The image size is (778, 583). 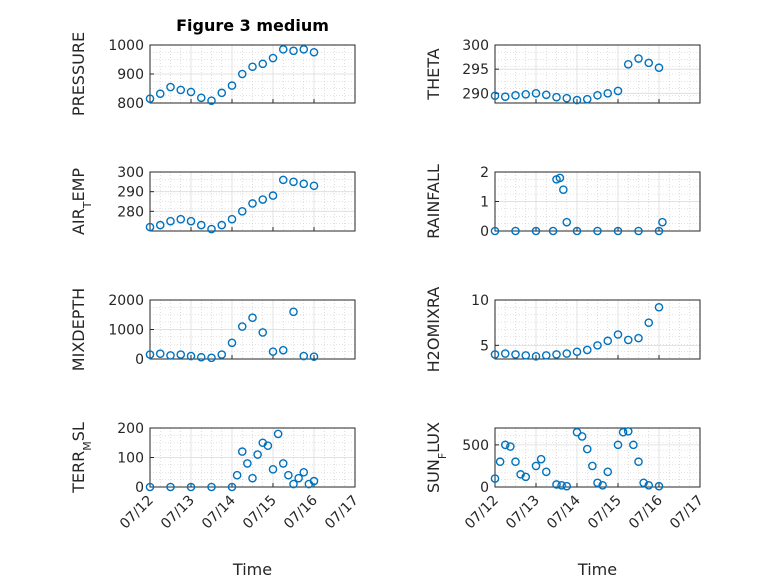 I want to click on x-tick-label: 07/12, so click(x=137, y=513).